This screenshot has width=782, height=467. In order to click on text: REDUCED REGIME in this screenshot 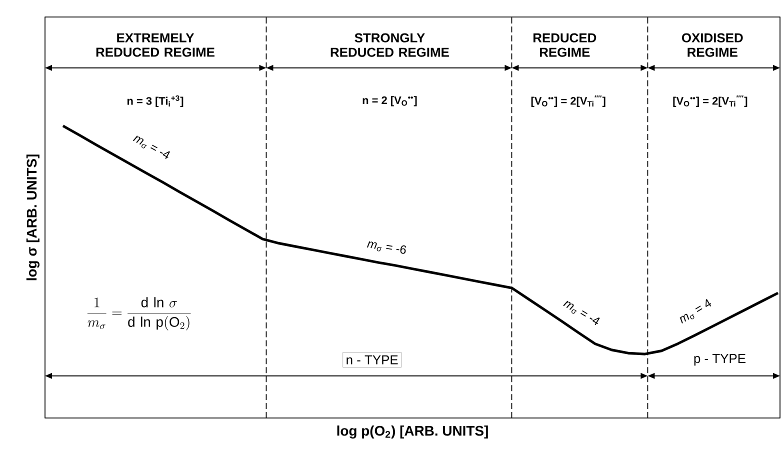, I will do `click(564, 45)`.